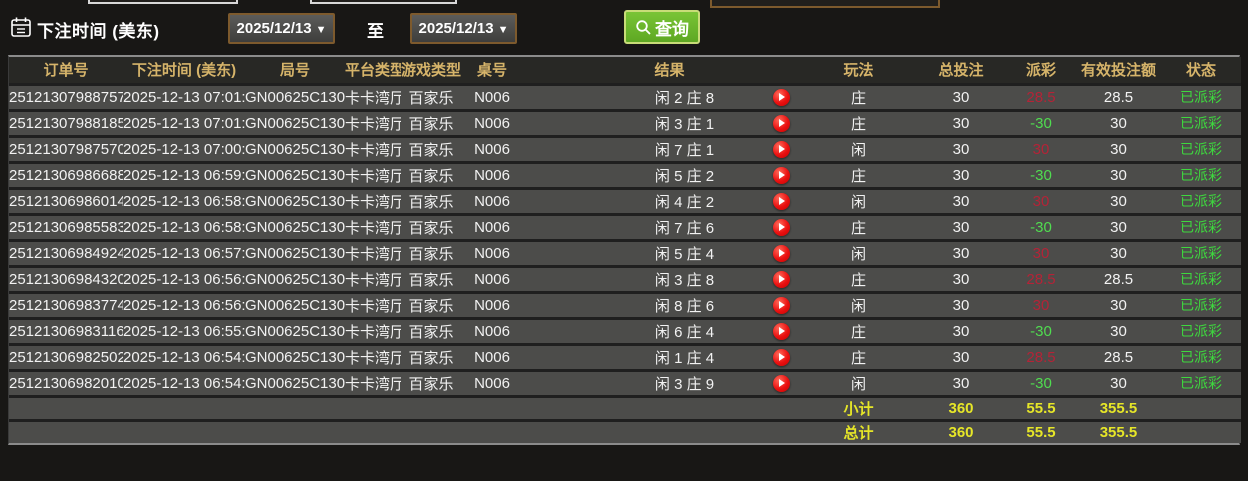 This screenshot has width=1248, height=481. What do you see at coordinates (1201, 70) in the screenshot?
I see `header-status: 状态` at bounding box center [1201, 70].